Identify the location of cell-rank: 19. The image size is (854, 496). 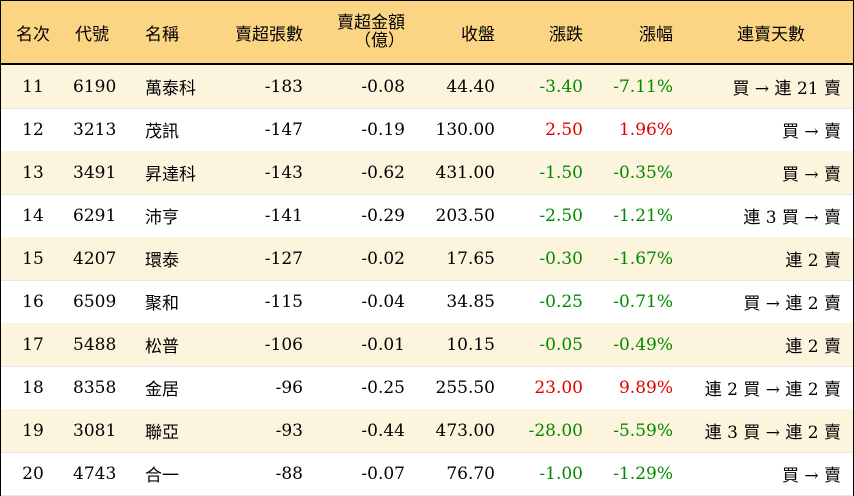
(33, 430).